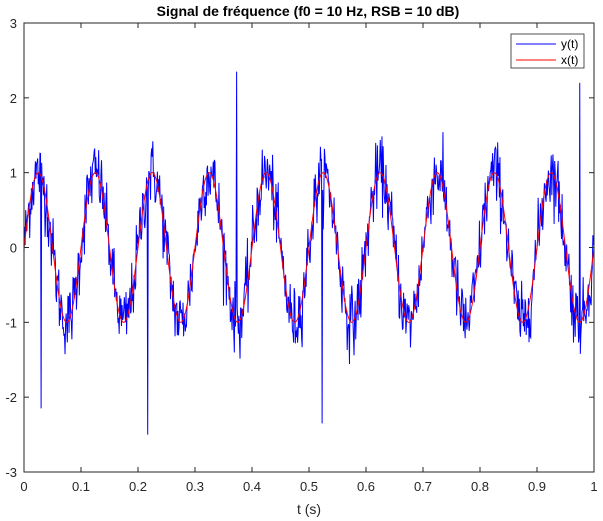  What do you see at coordinates (13, 248) in the screenshot?
I see `y-tick-label: 0` at bounding box center [13, 248].